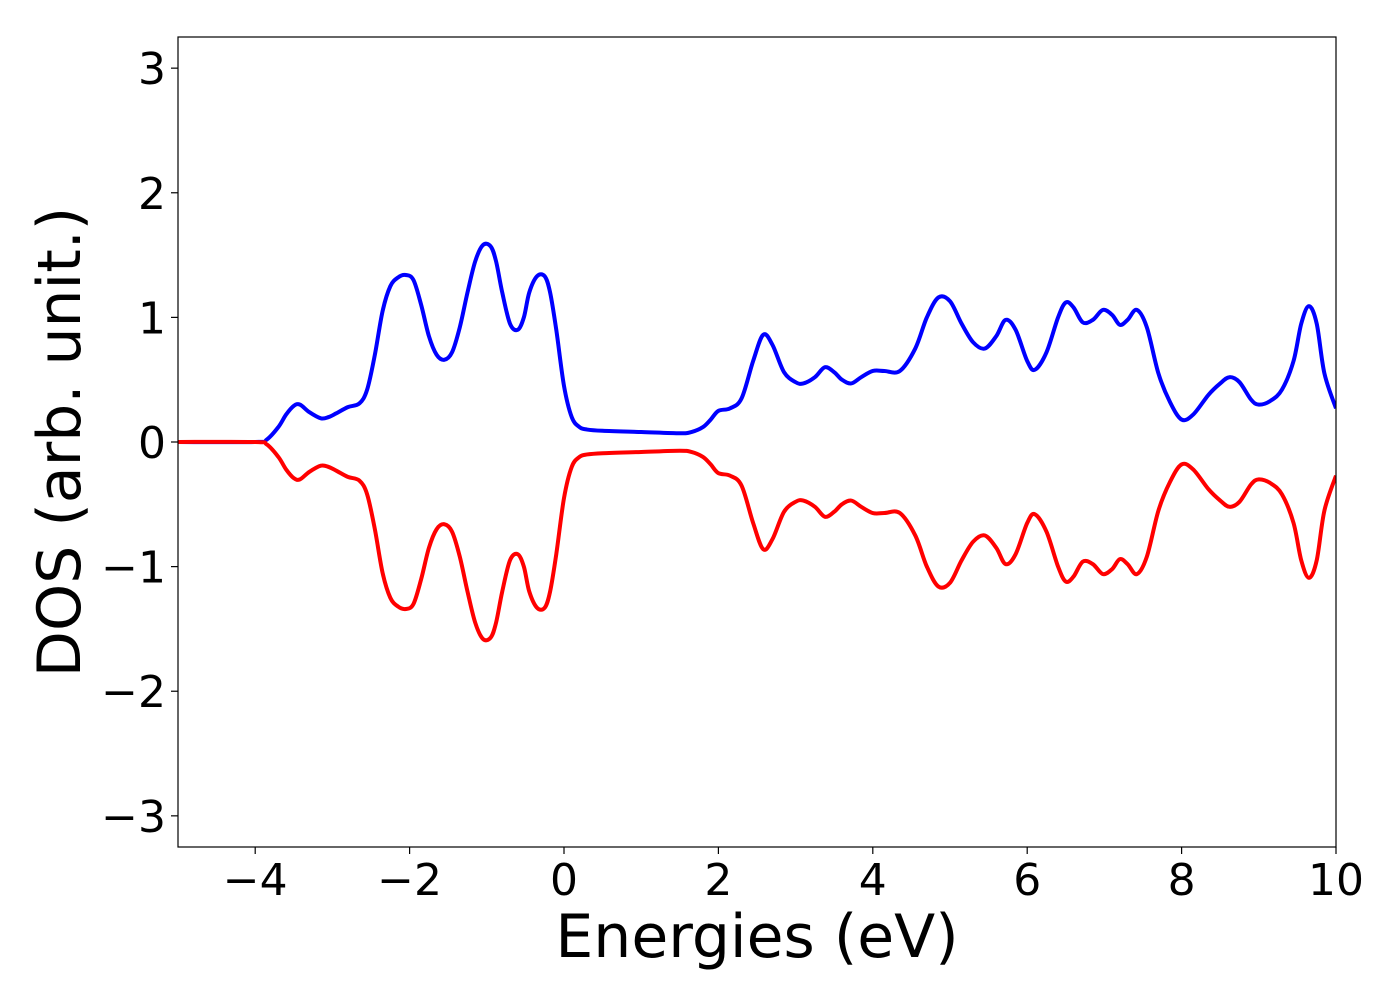  What do you see at coordinates (133, 817) in the screenshot?
I see `y-tick-label: −3` at bounding box center [133, 817].